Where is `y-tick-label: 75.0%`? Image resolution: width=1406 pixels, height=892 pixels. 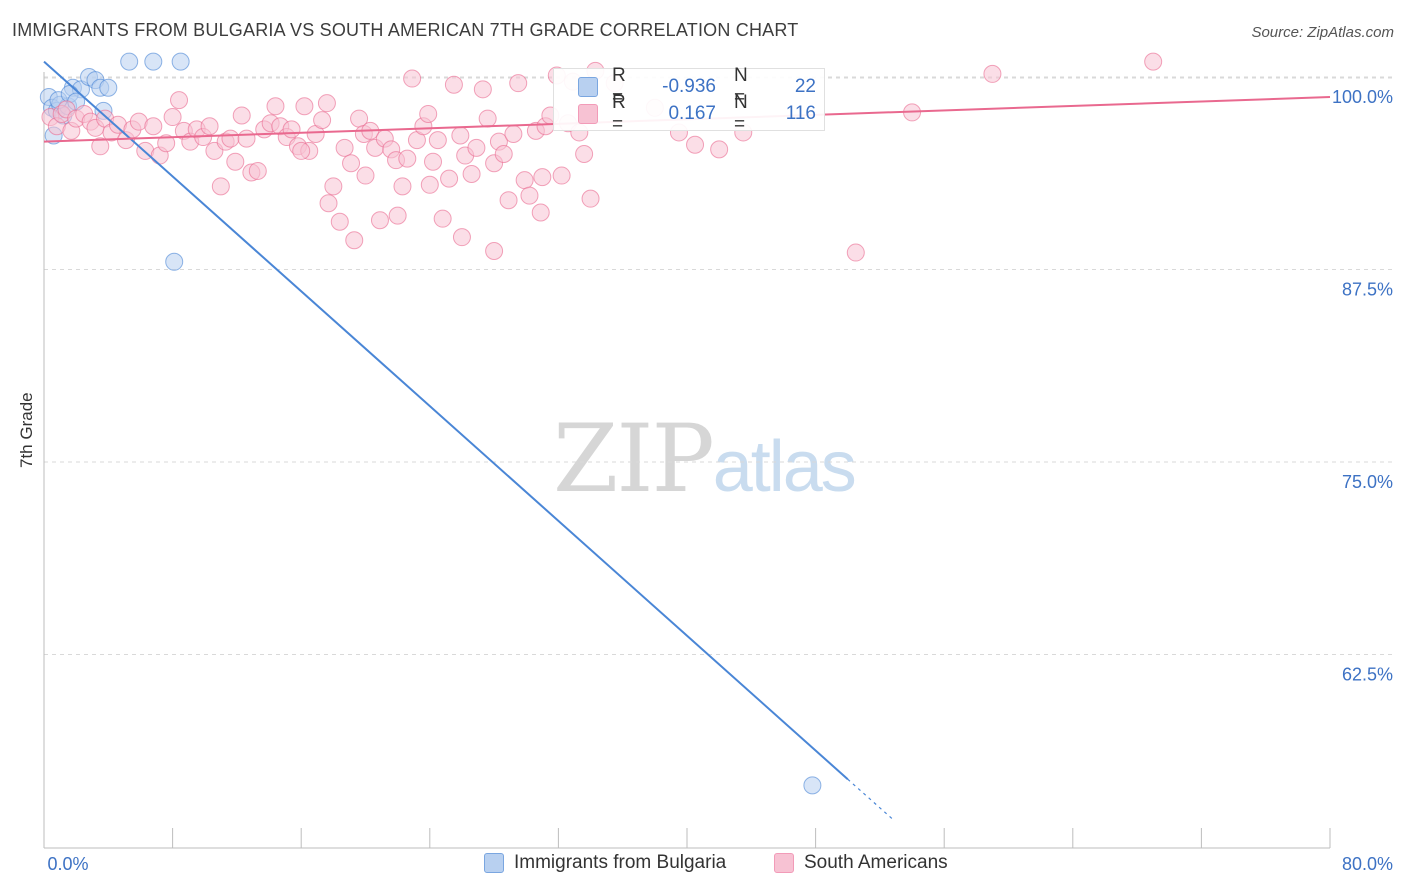 y-tick-label: 75.0% is located at coordinates (1367, 482).